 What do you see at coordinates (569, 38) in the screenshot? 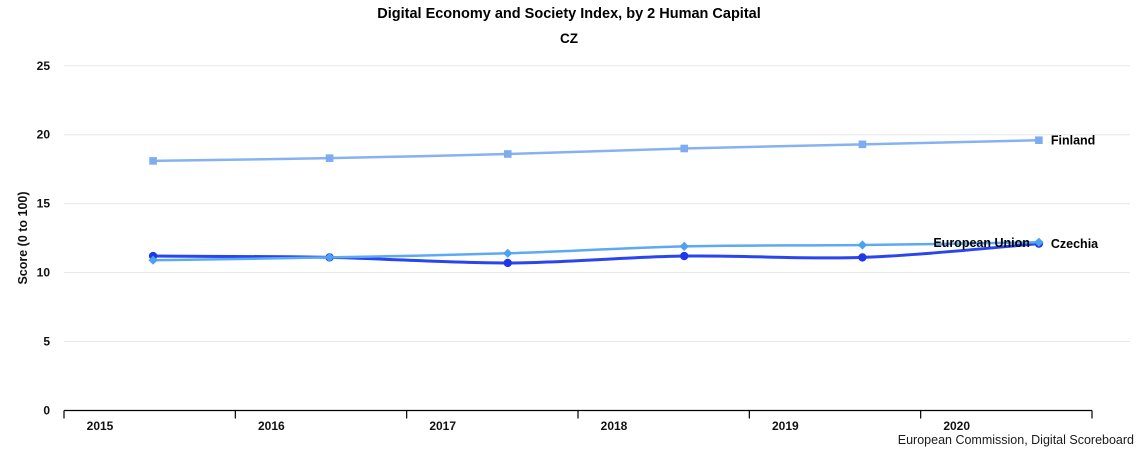
I see `chart-subtitle: CZ` at bounding box center [569, 38].